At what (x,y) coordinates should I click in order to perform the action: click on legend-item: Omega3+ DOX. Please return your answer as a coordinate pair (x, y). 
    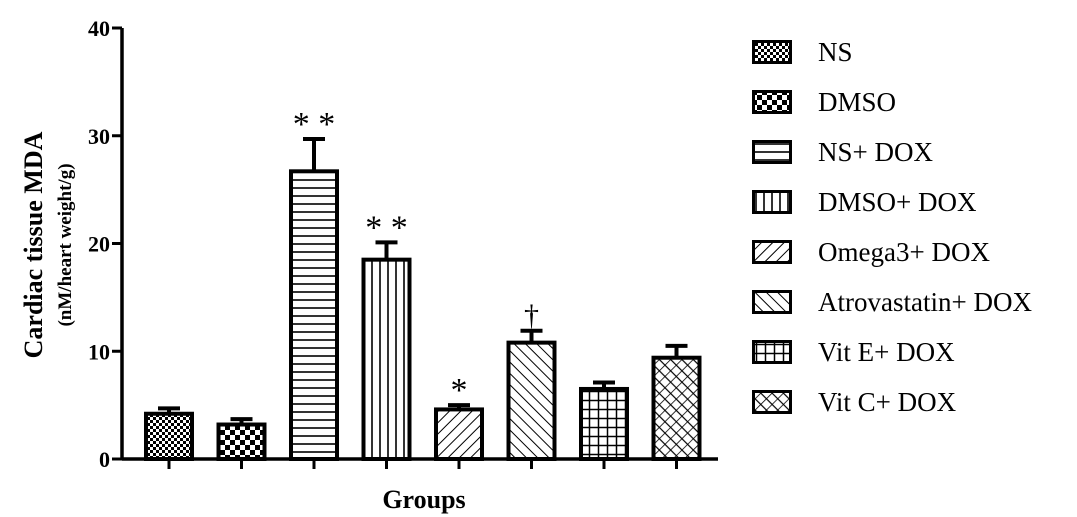
    Looking at the image, I should click on (912, 261).